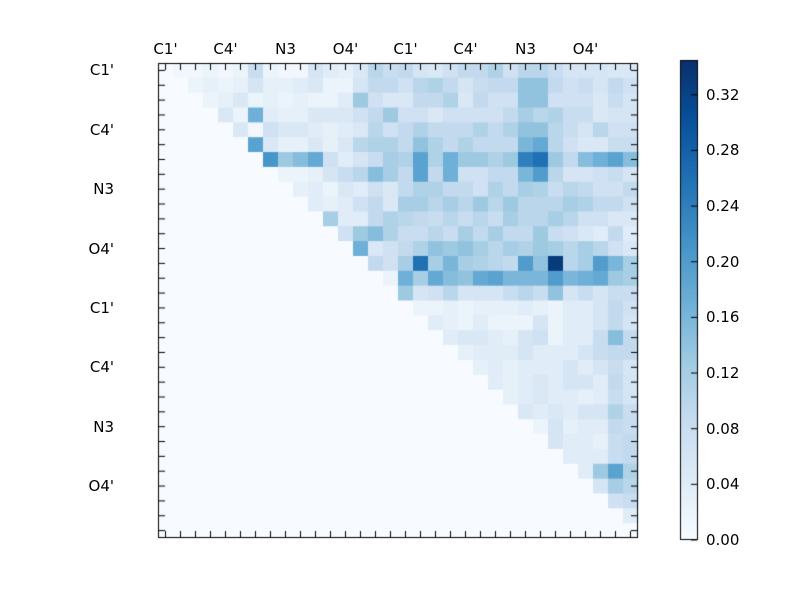  I want to click on top-axis-label-4: C1', so click(405, 49).